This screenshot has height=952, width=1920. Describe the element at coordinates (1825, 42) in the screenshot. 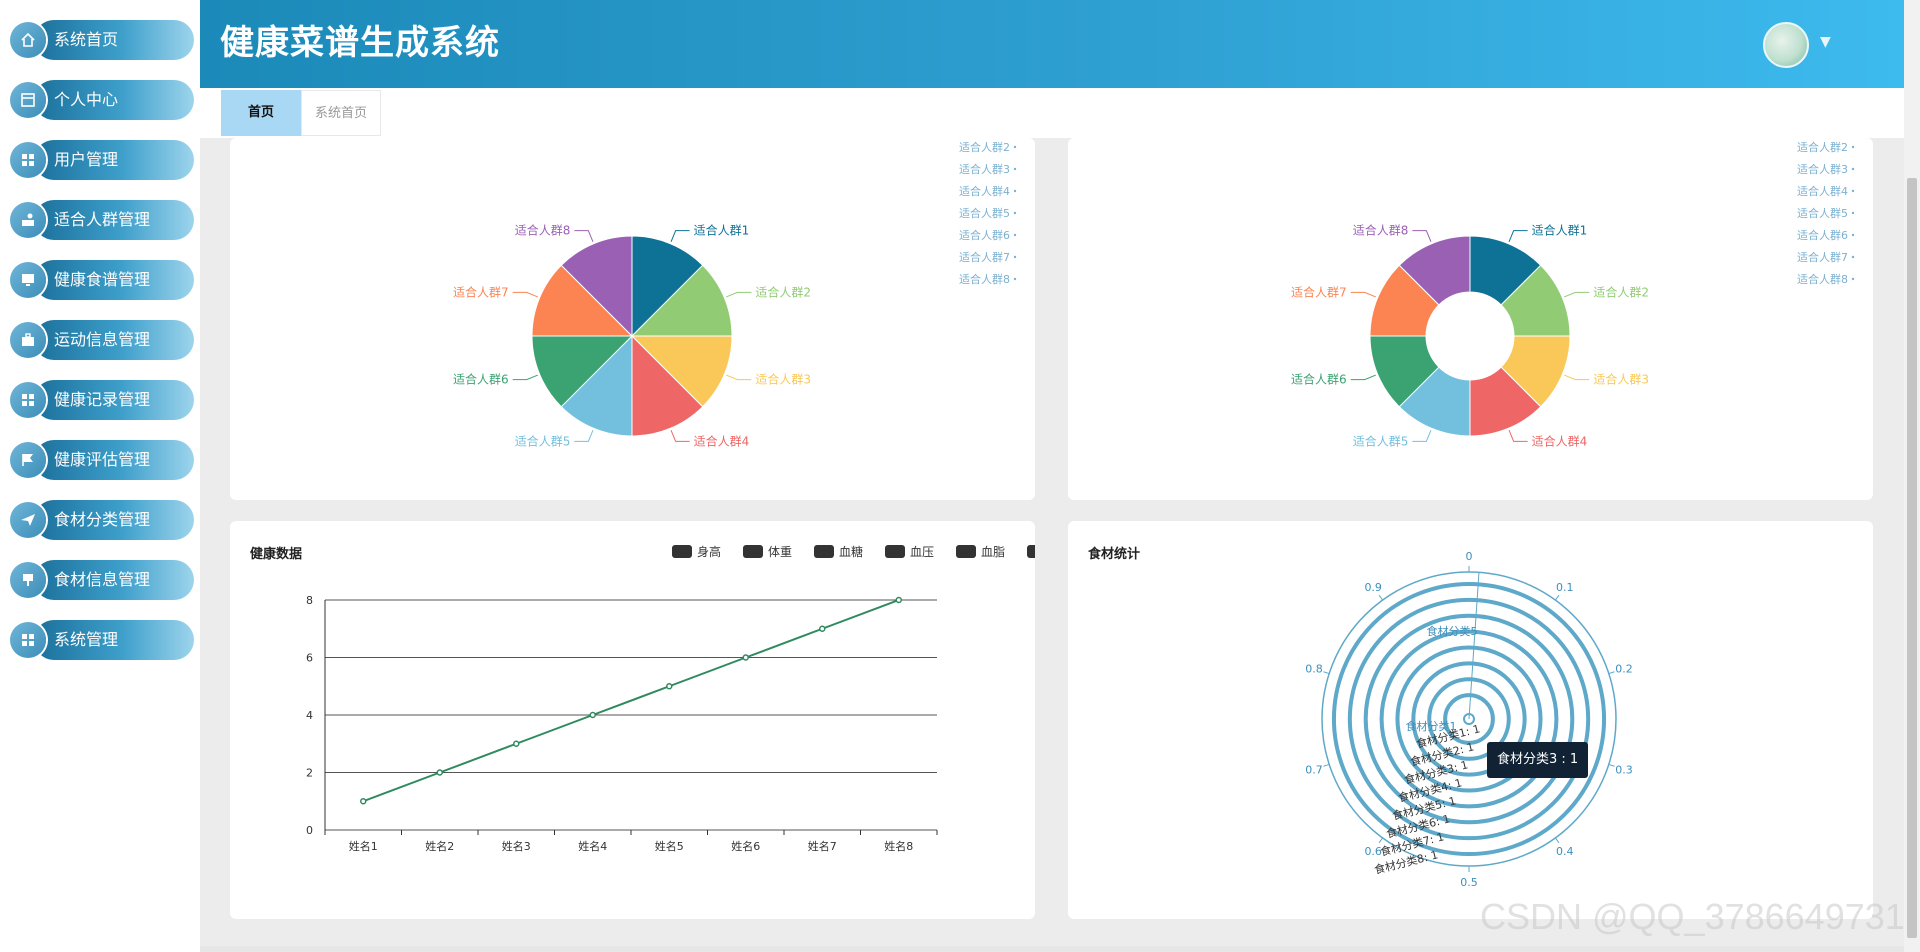

I see `chevron-down-icon: ▼` at that location.